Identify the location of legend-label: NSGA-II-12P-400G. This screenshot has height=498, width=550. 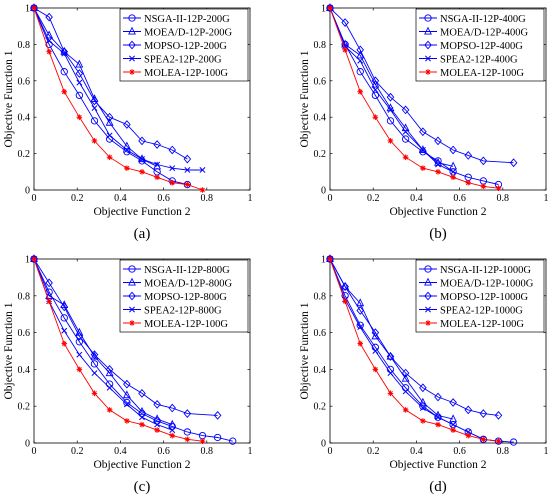
(483, 19).